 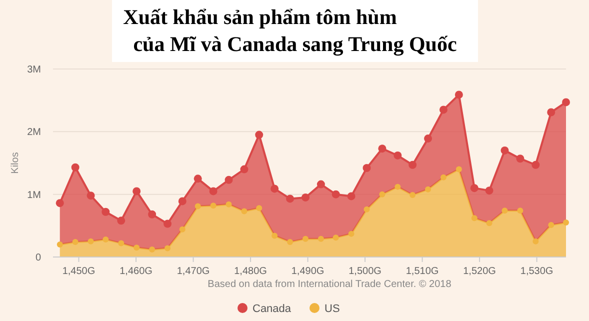 I want to click on y-tick-label: 3M, so click(x=34, y=70).